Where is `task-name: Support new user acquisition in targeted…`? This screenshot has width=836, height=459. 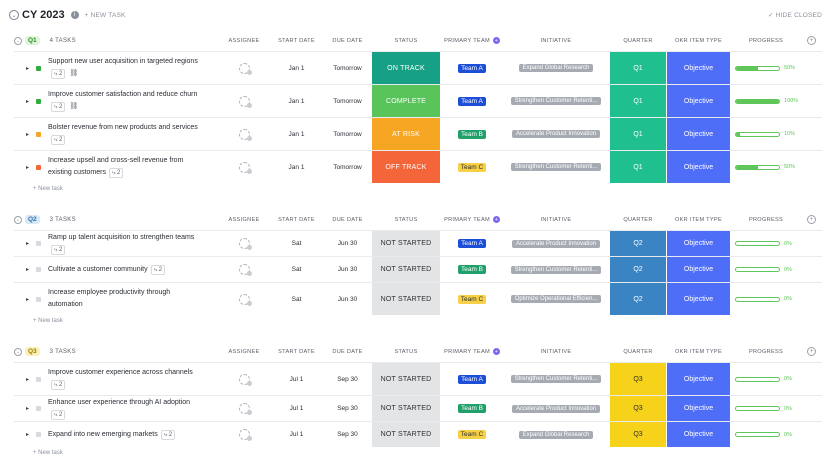
task-name: Support new user acquisition in targeted… is located at coordinates (123, 68).